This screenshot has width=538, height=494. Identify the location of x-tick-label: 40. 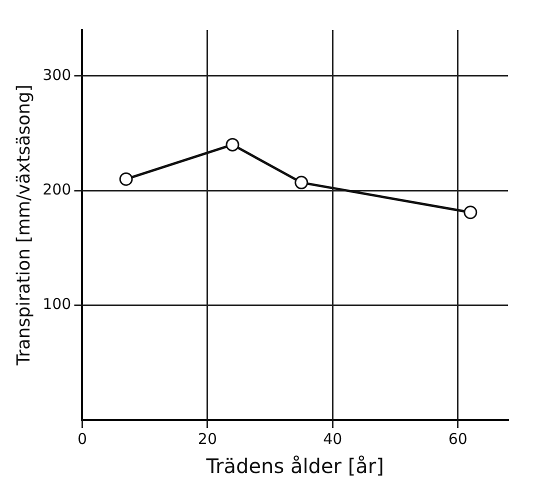
(332, 439).